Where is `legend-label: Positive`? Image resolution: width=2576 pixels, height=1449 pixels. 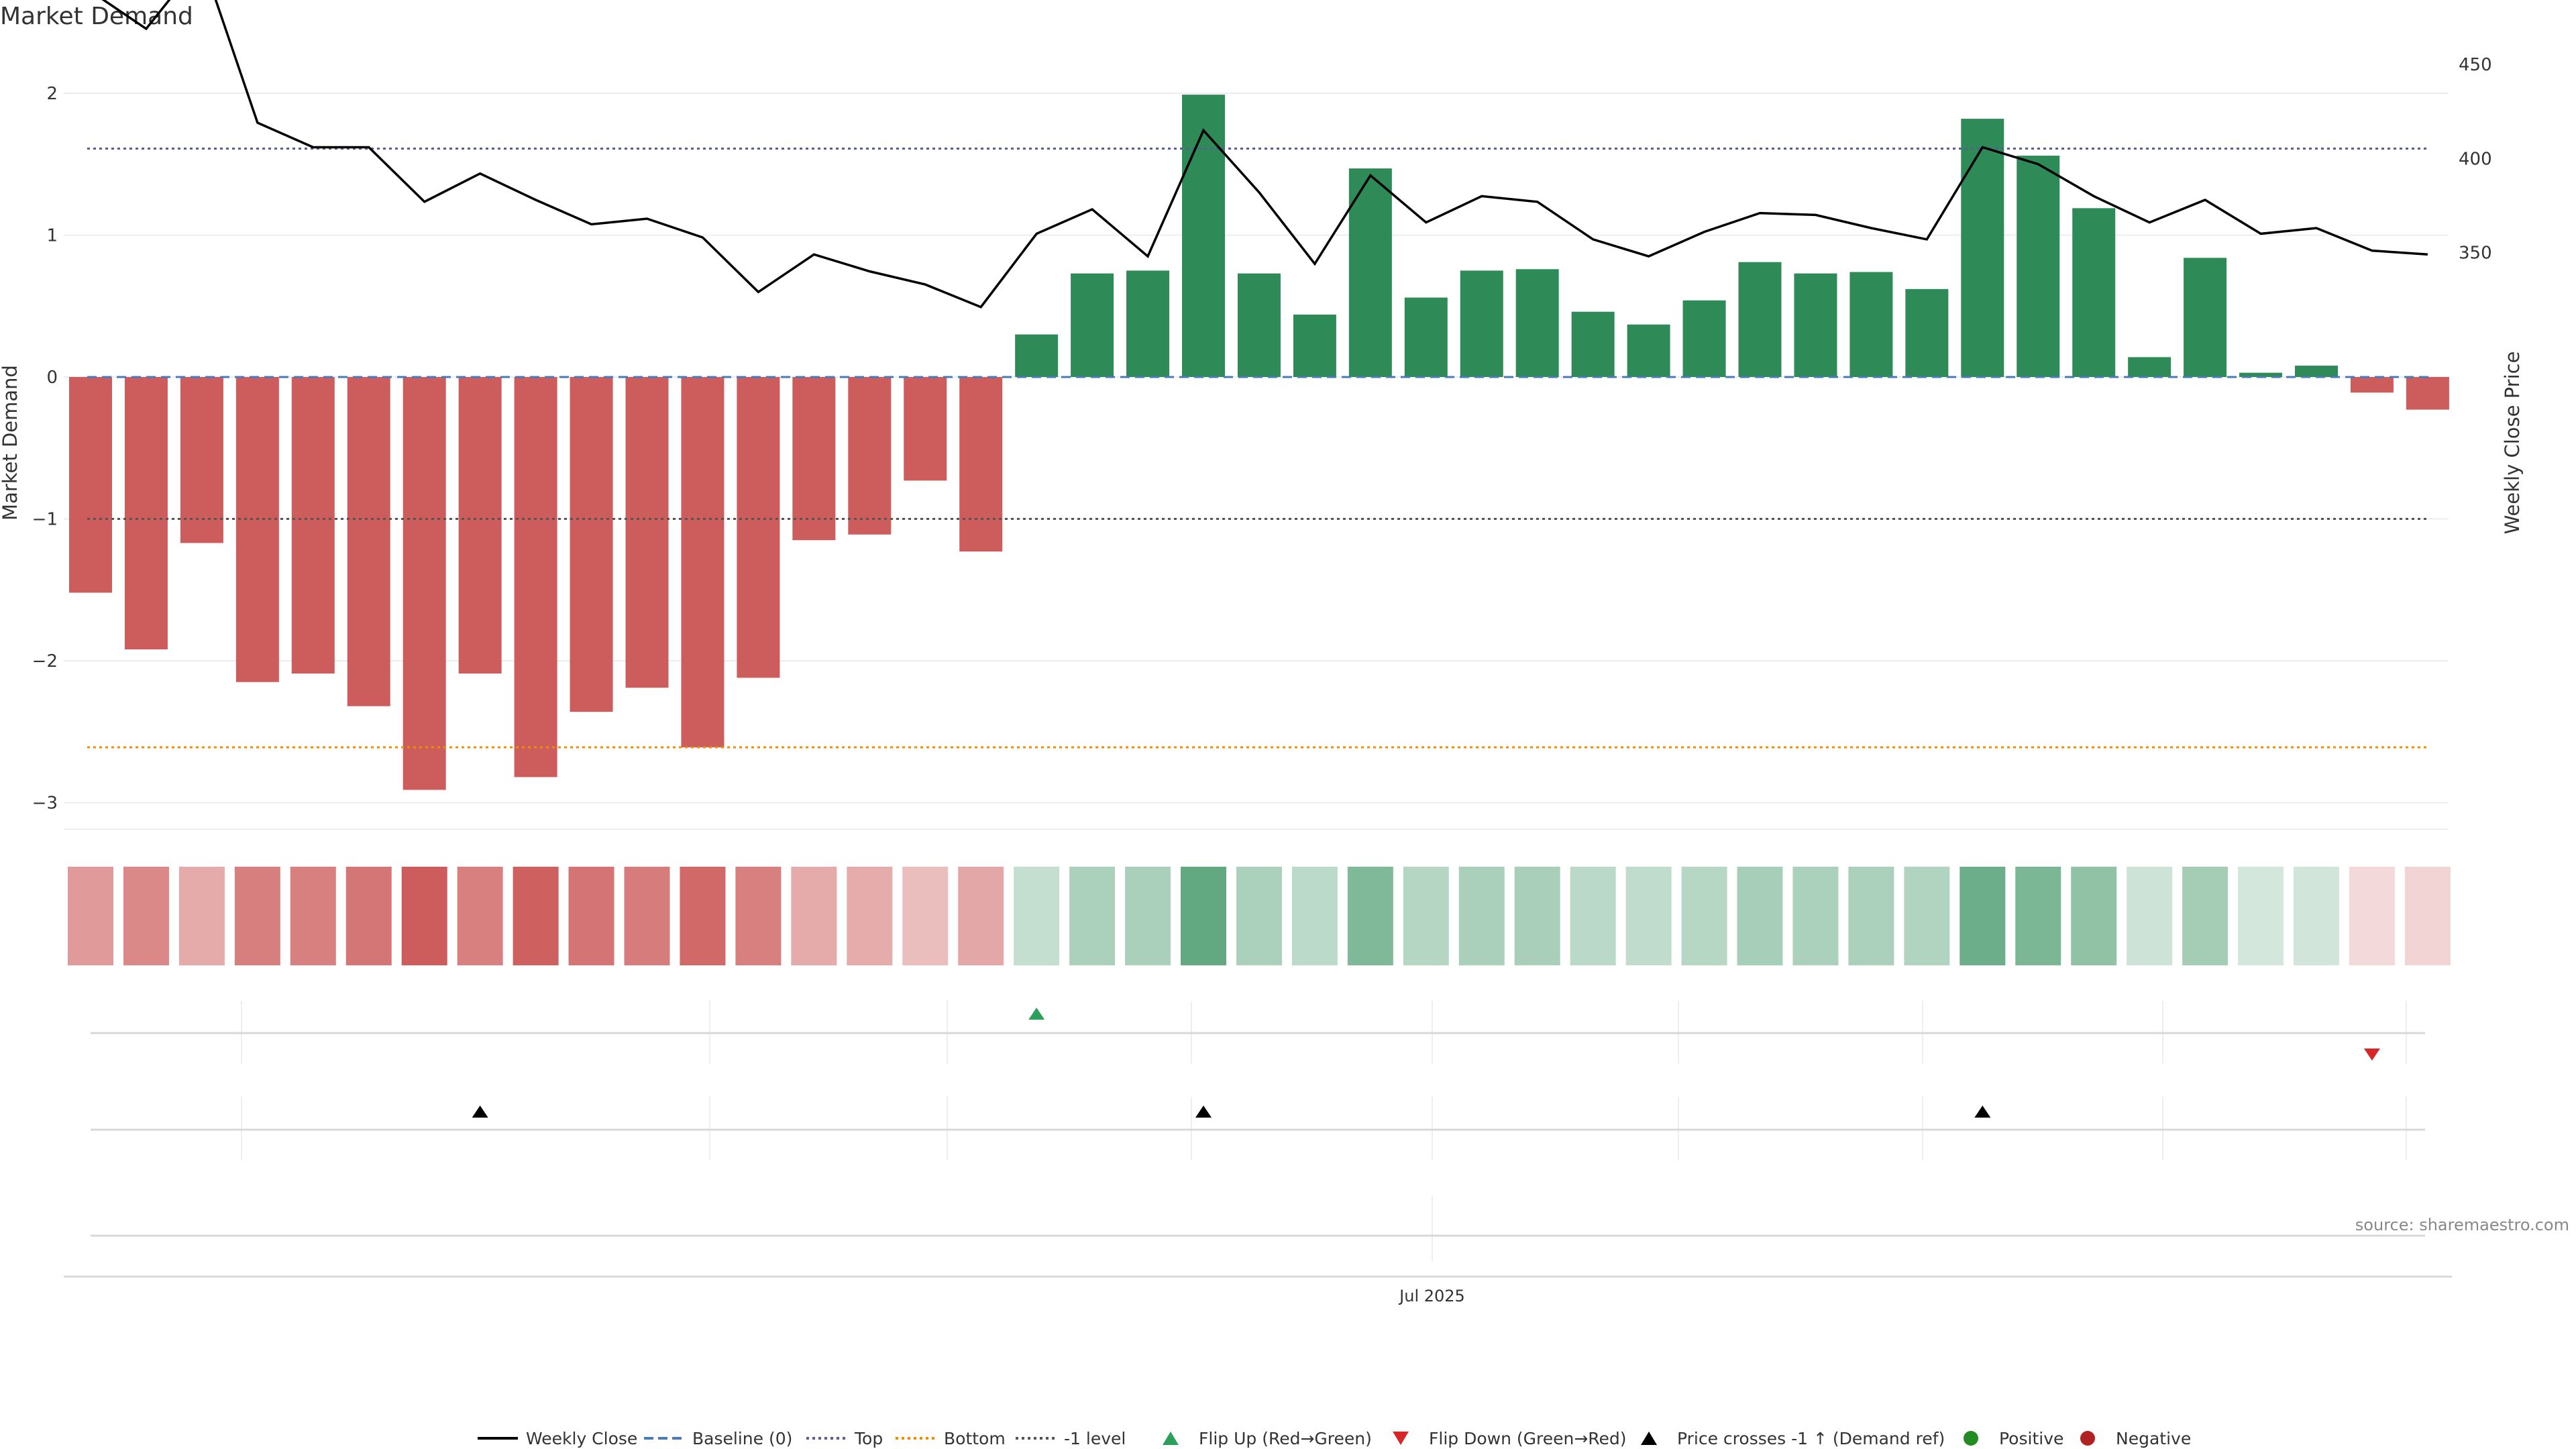
legend-label: Positive is located at coordinates (2031, 1438).